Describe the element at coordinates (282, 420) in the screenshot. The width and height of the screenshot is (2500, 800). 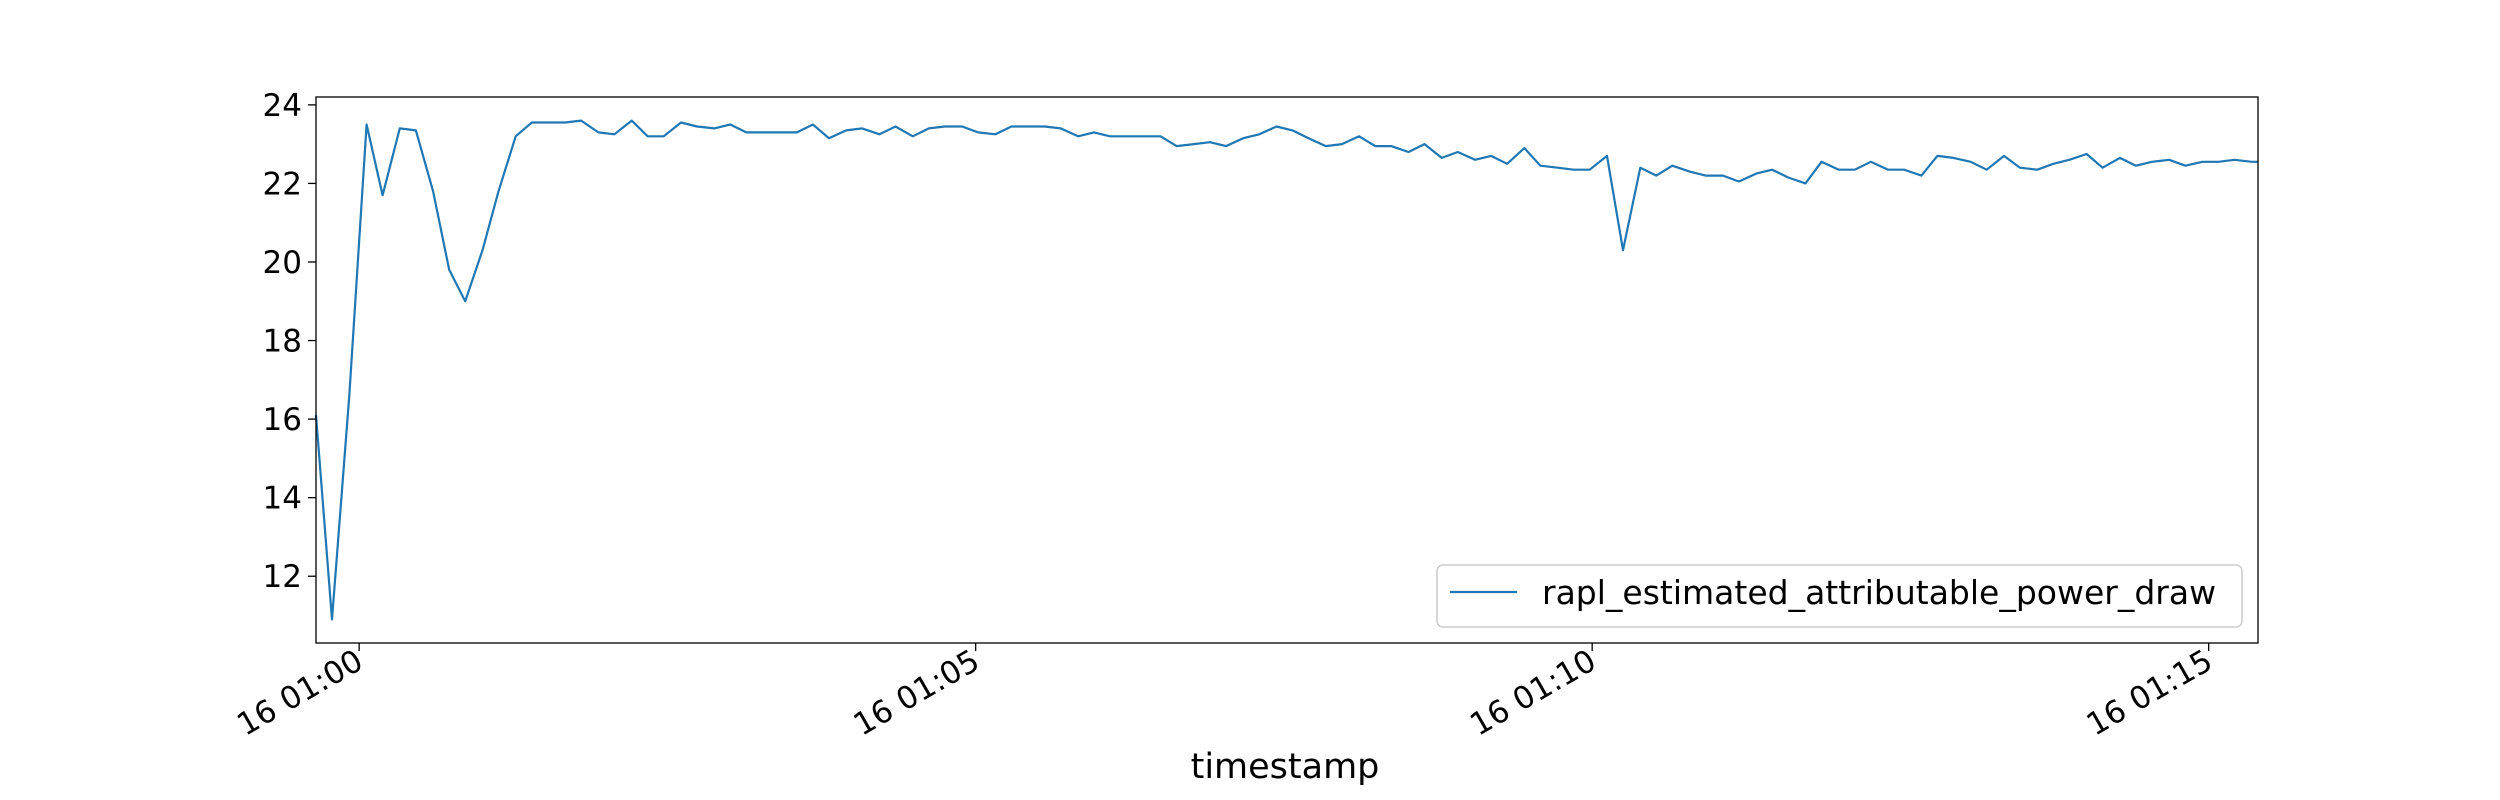
I see `y-tick-label: 16` at that location.